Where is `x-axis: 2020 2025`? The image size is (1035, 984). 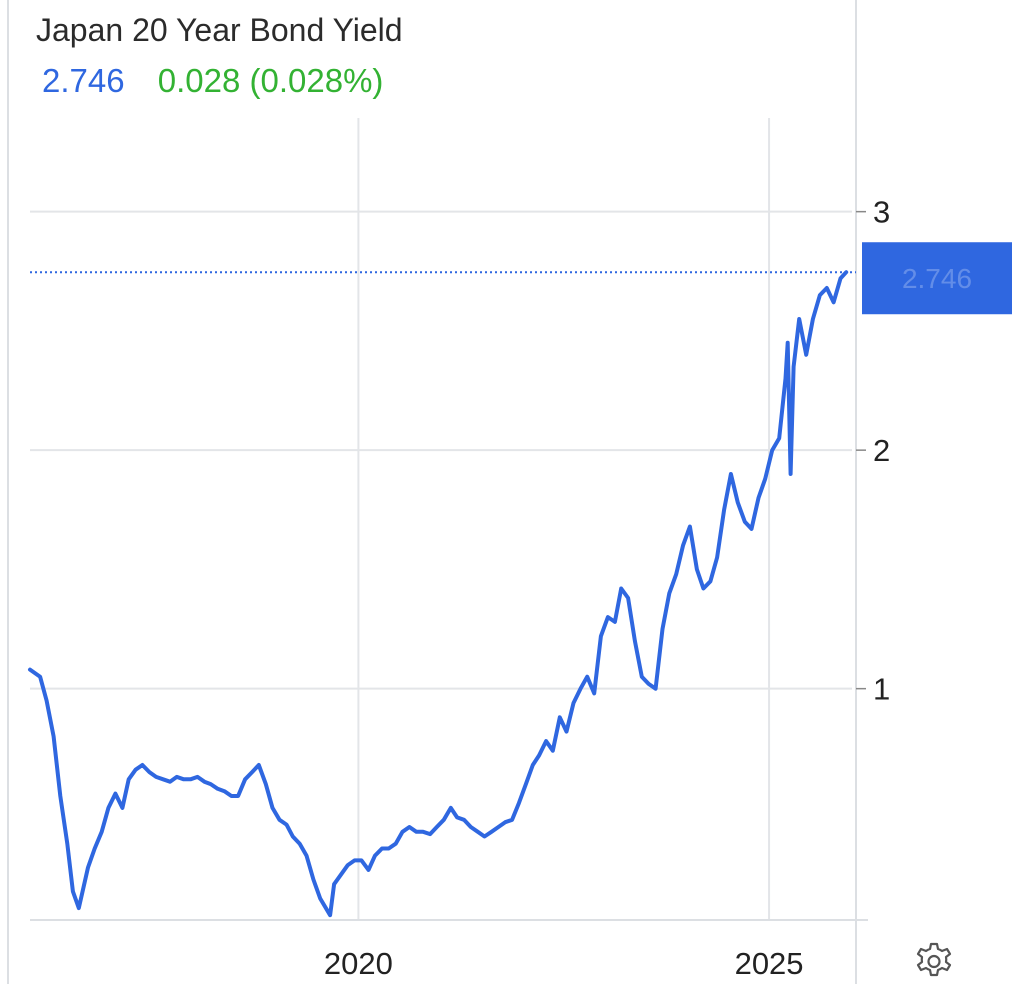 x-axis: 2020 2025 is located at coordinates (564, 963).